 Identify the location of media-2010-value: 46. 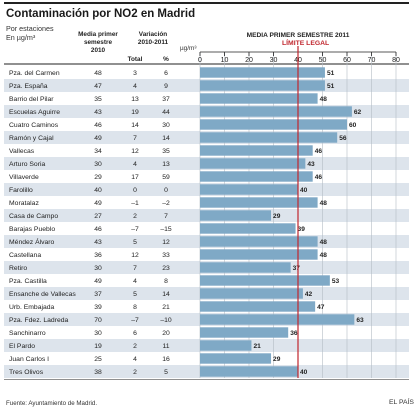
(98, 125).